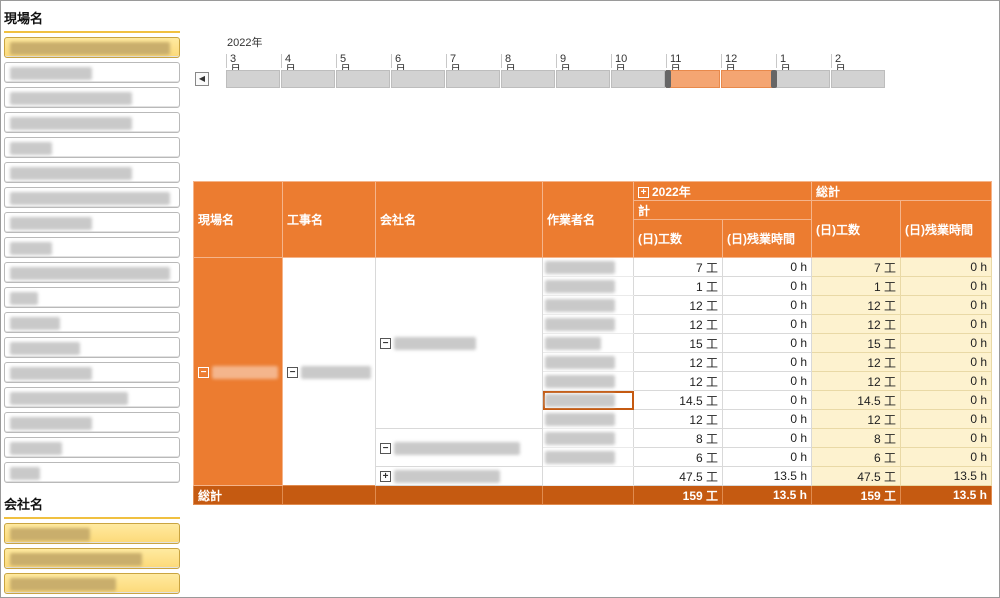 This screenshot has height=598, width=1000. I want to click on header-site: 現場名, so click(238, 219).